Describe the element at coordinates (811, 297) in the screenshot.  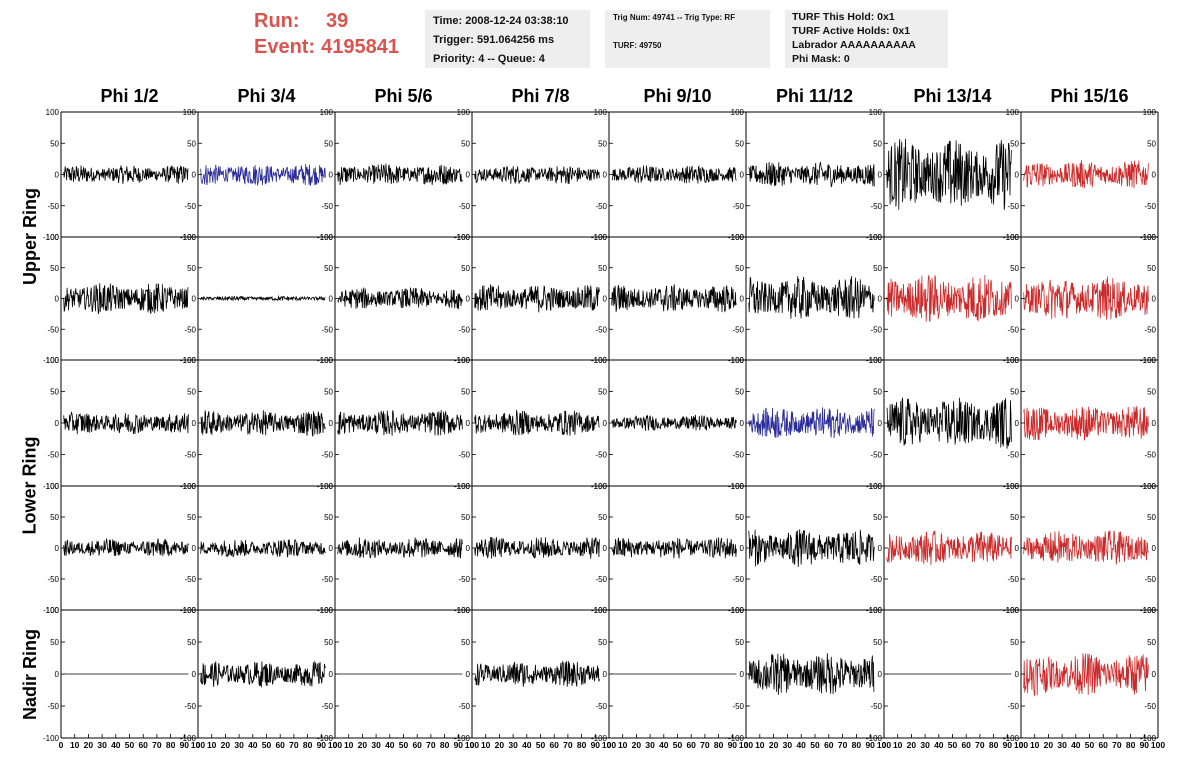
I see `waveform-r1-c5` at that location.